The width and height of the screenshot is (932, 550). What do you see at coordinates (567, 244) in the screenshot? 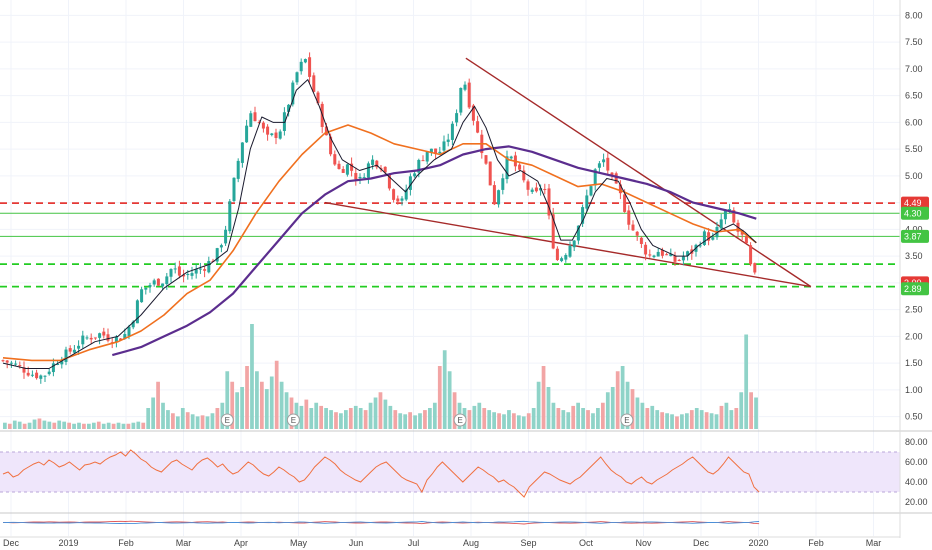
I see `trend-line` at bounding box center [567, 244].